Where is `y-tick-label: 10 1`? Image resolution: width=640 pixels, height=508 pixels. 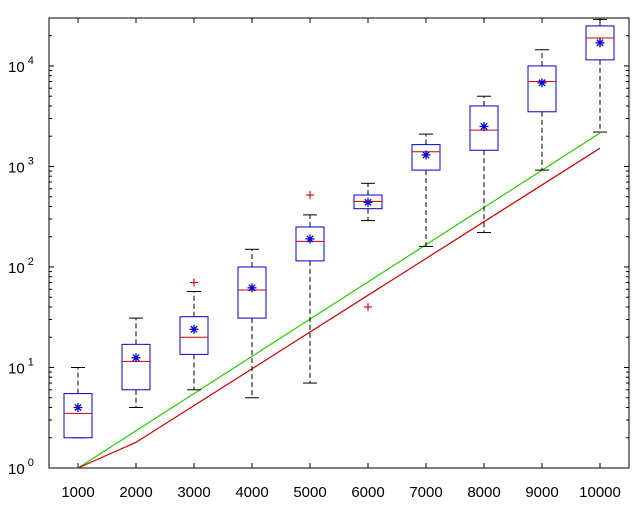
y-tick-label: 10 1 is located at coordinates (21, 366).